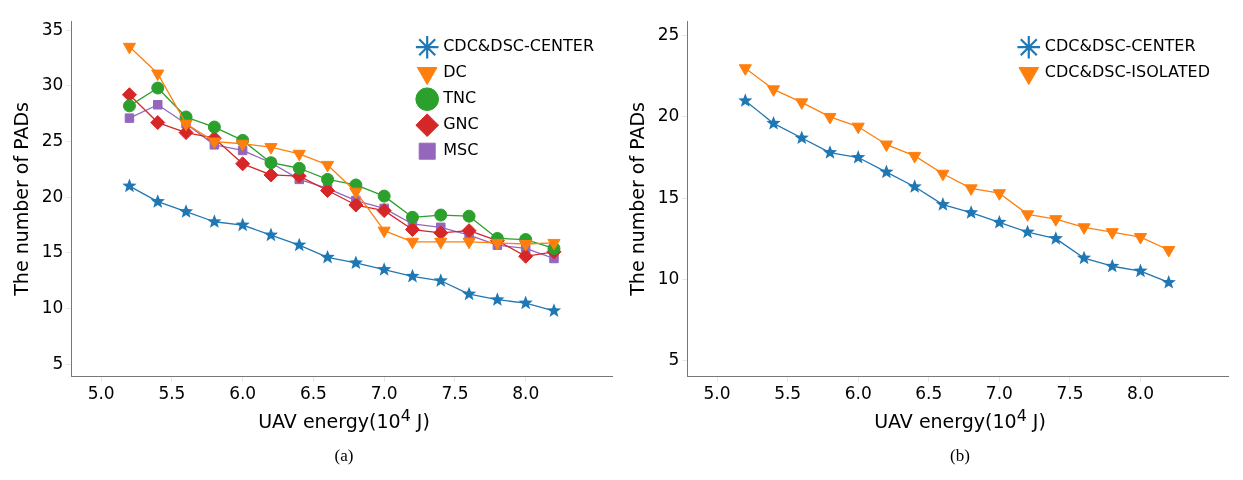 The height and width of the screenshot is (480, 1243). I want to click on legend-label: GNC, so click(461, 124).